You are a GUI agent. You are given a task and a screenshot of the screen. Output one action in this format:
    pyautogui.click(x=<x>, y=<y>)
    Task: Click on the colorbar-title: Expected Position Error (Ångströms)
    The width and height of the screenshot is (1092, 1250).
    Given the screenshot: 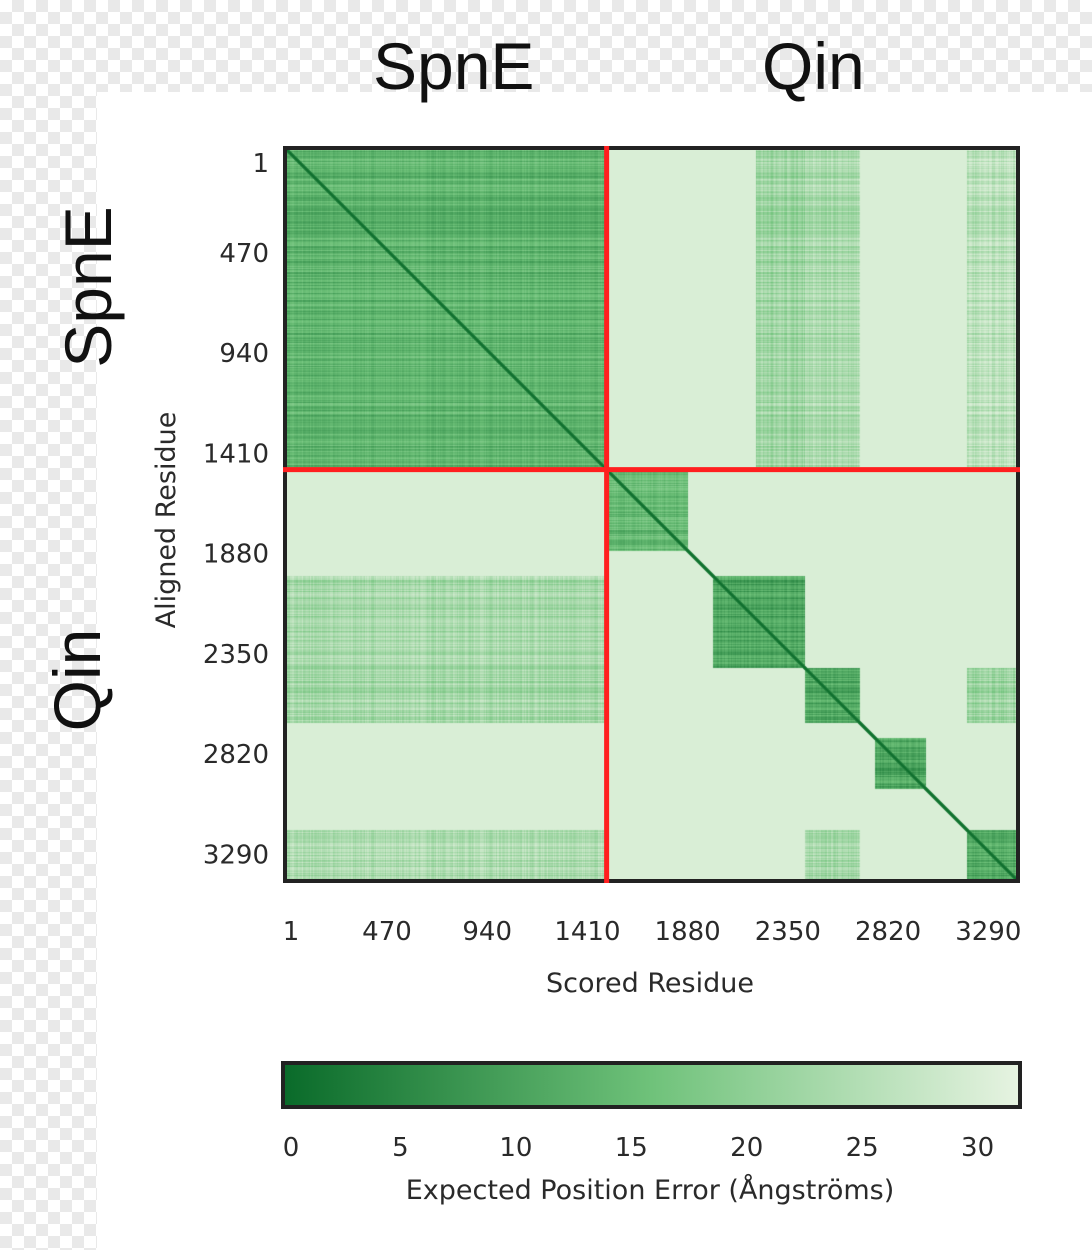 What is the action you would take?
    pyautogui.click(x=650, y=1190)
    